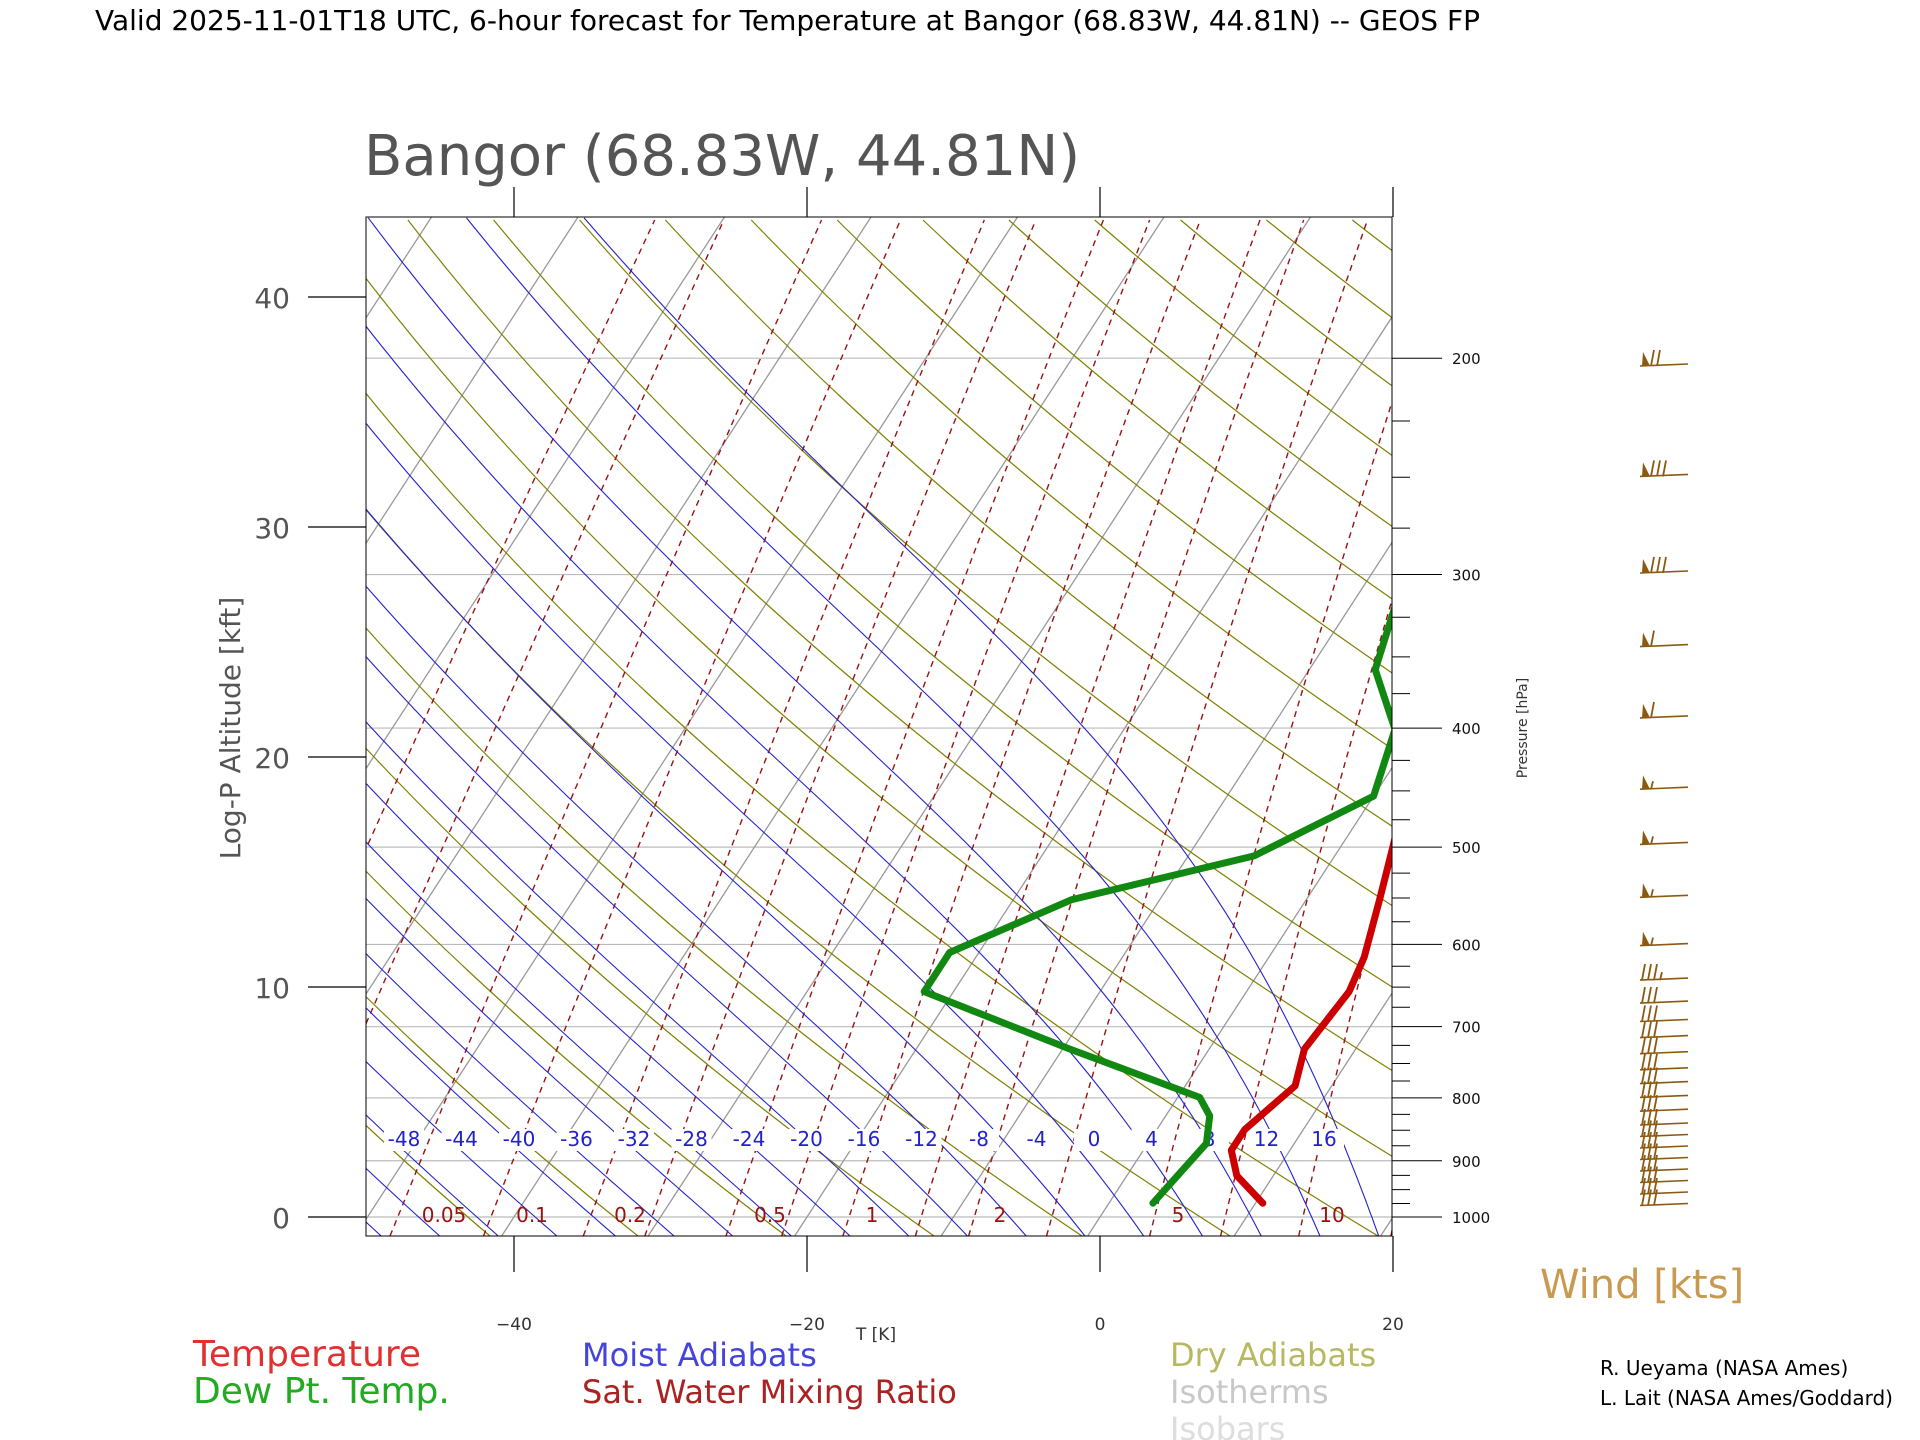 The height and width of the screenshot is (1440, 1920). I want to click on moist-adiabat-label: 0, so click(1094, 1139).